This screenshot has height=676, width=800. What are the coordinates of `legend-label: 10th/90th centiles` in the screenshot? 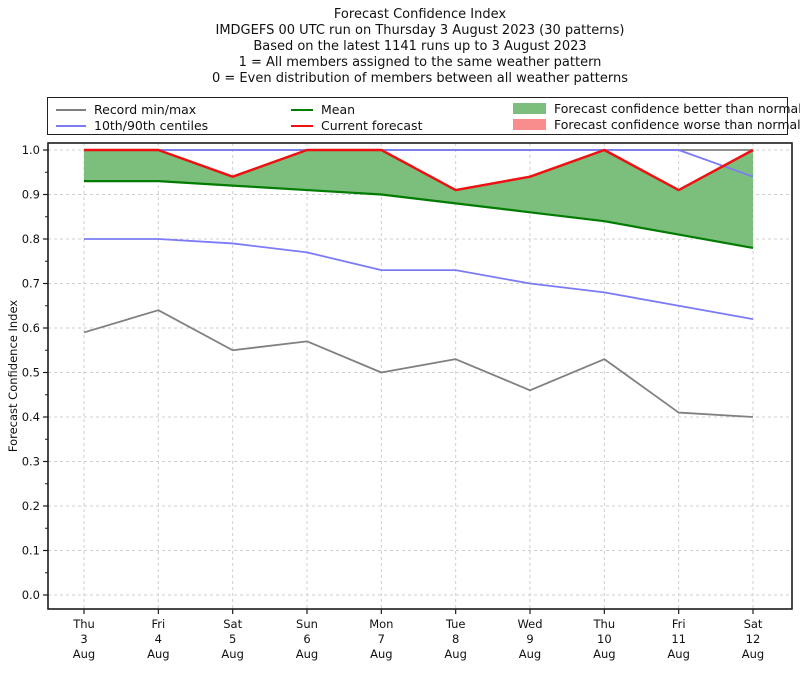 It's located at (151, 125).